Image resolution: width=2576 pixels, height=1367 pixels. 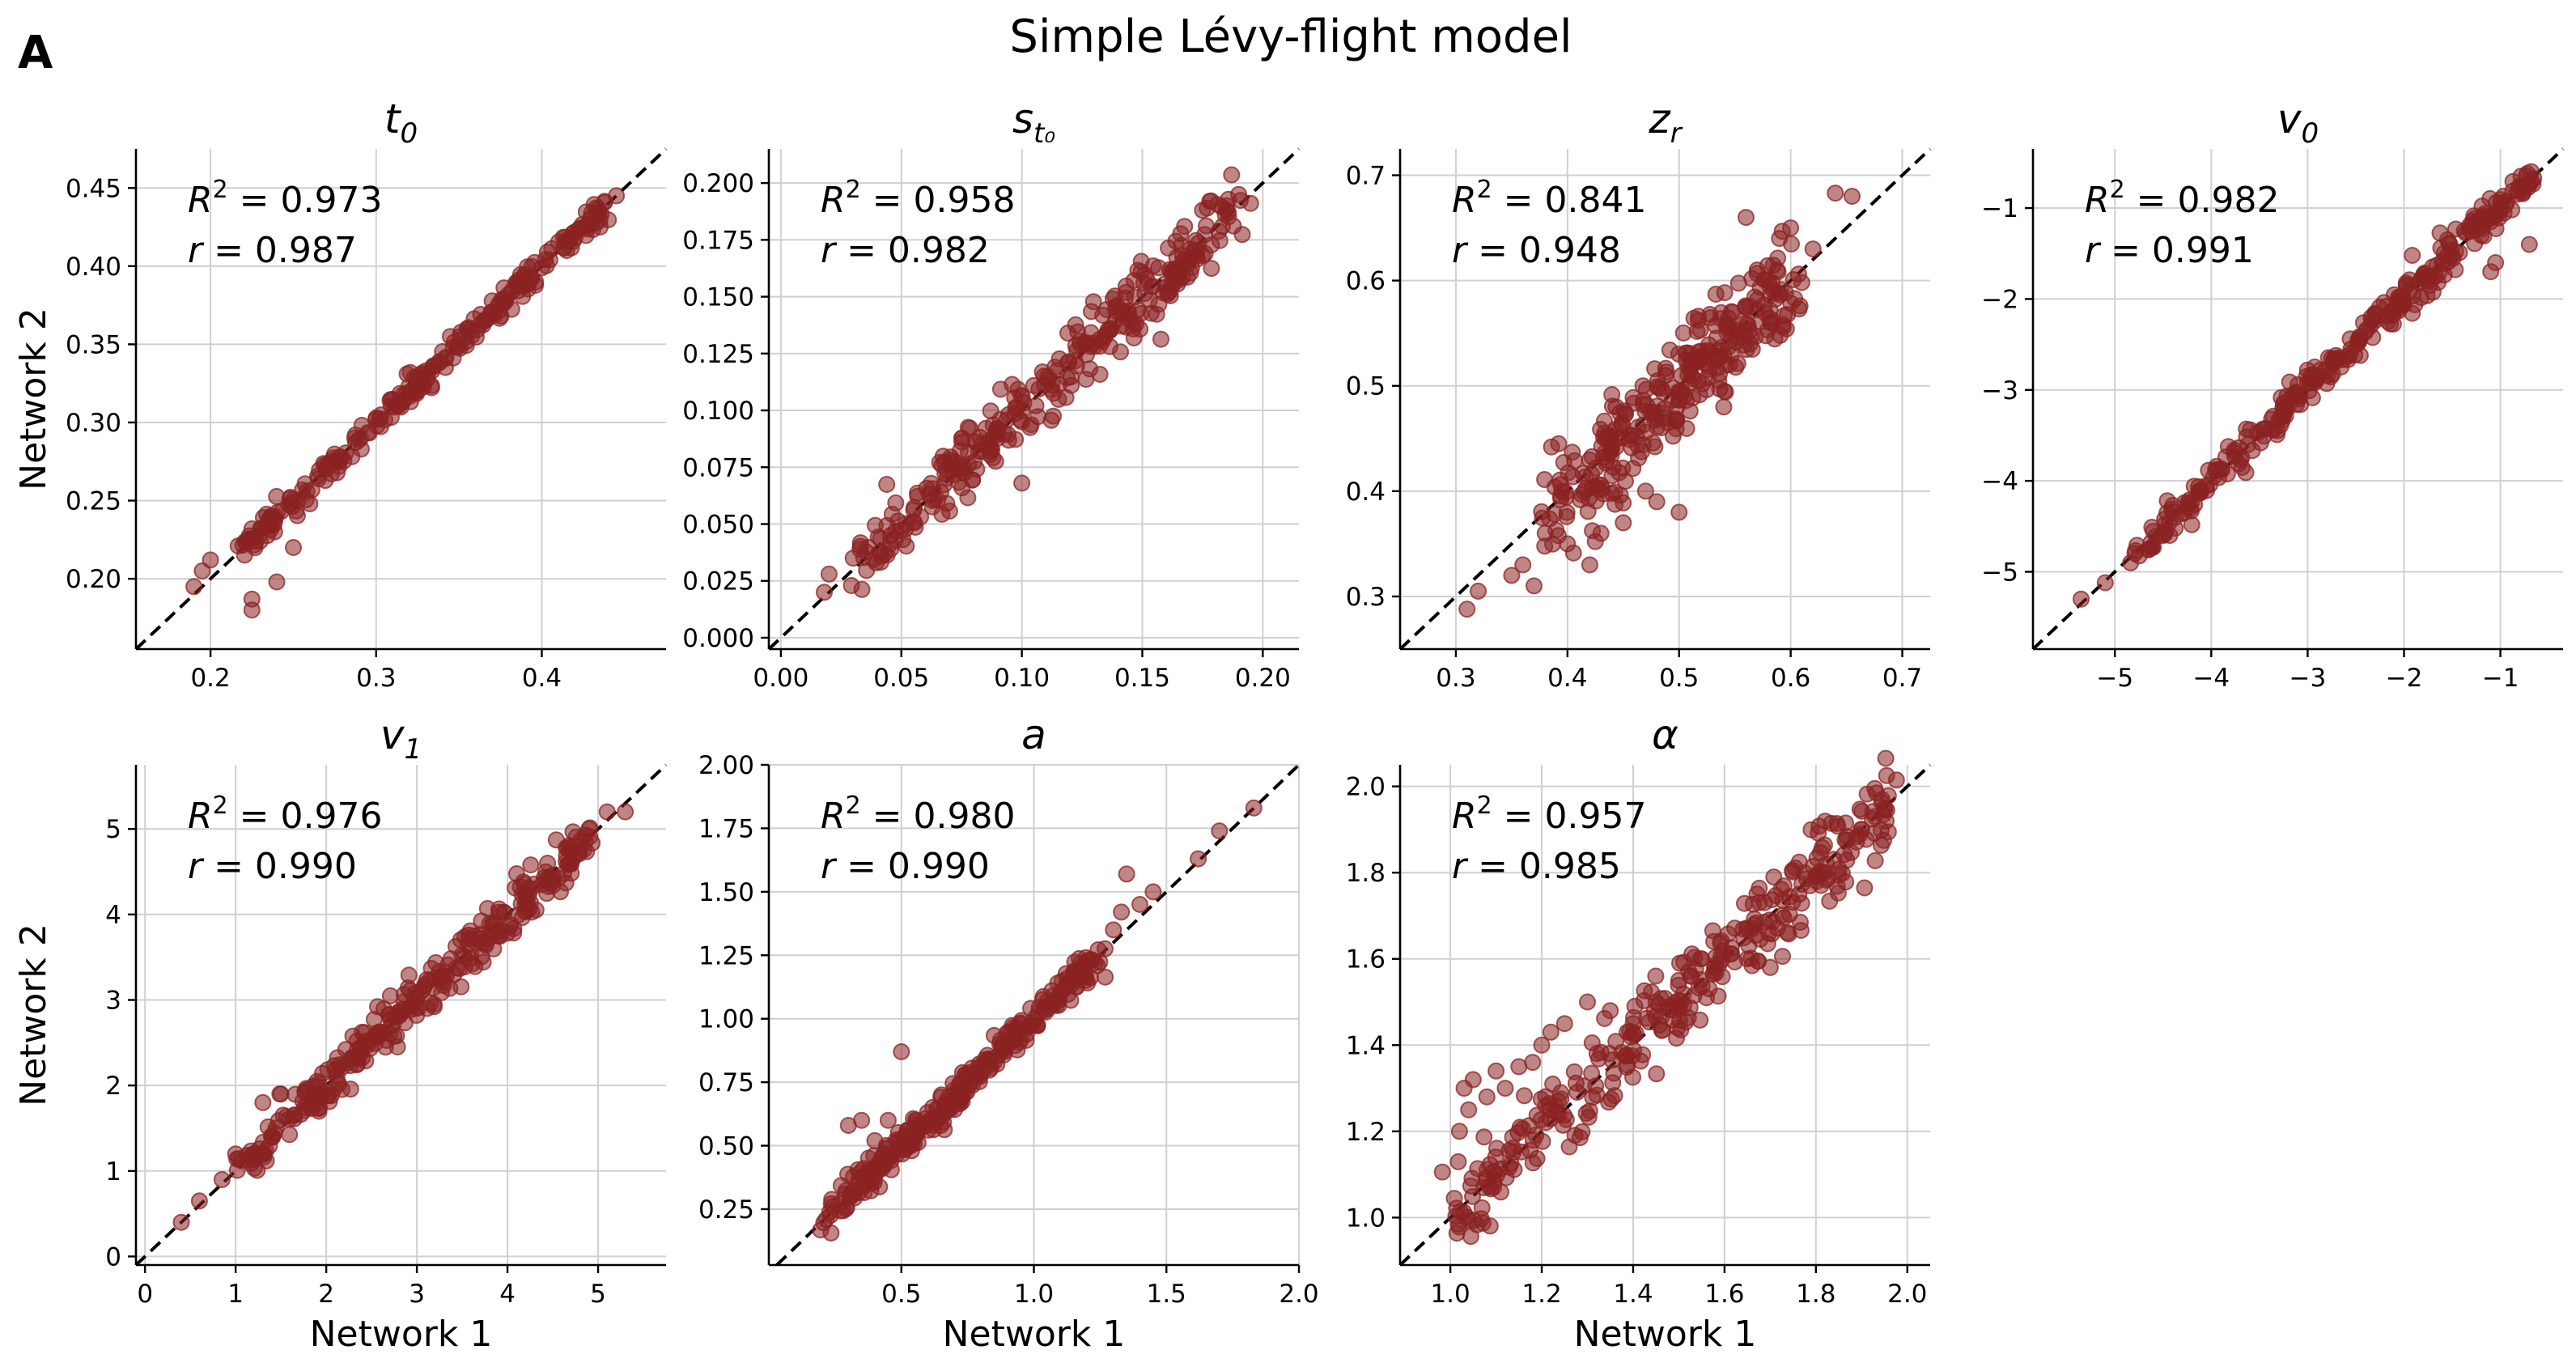 What do you see at coordinates (1999, 390) in the screenshot?
I see `y-tick-label: −3` at bounding box center [1999, 390].